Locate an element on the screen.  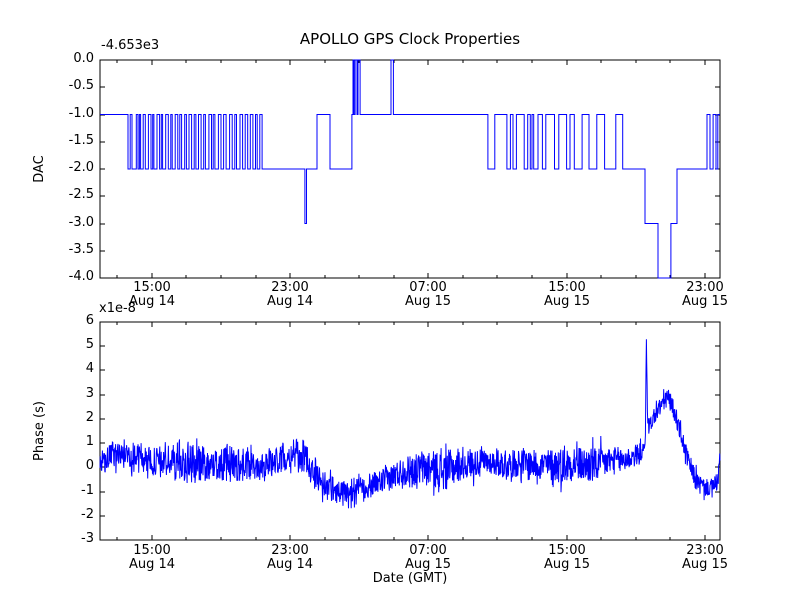
phase-ytick-label: -1 is located at coordinates (87, 490).